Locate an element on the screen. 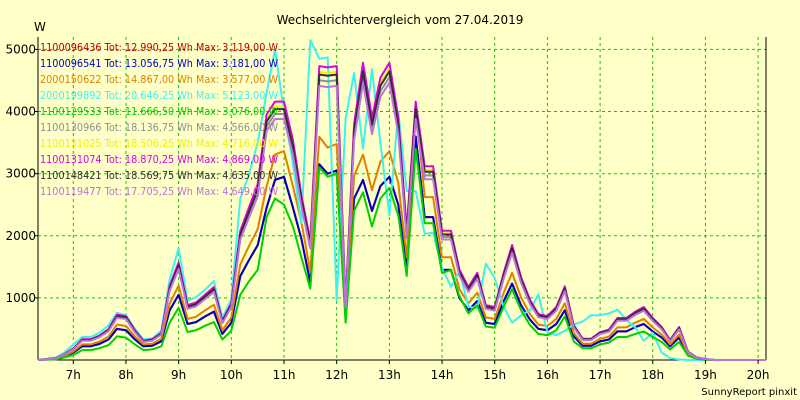  x-tick-label: 12h is located at coordinates (336, 375).